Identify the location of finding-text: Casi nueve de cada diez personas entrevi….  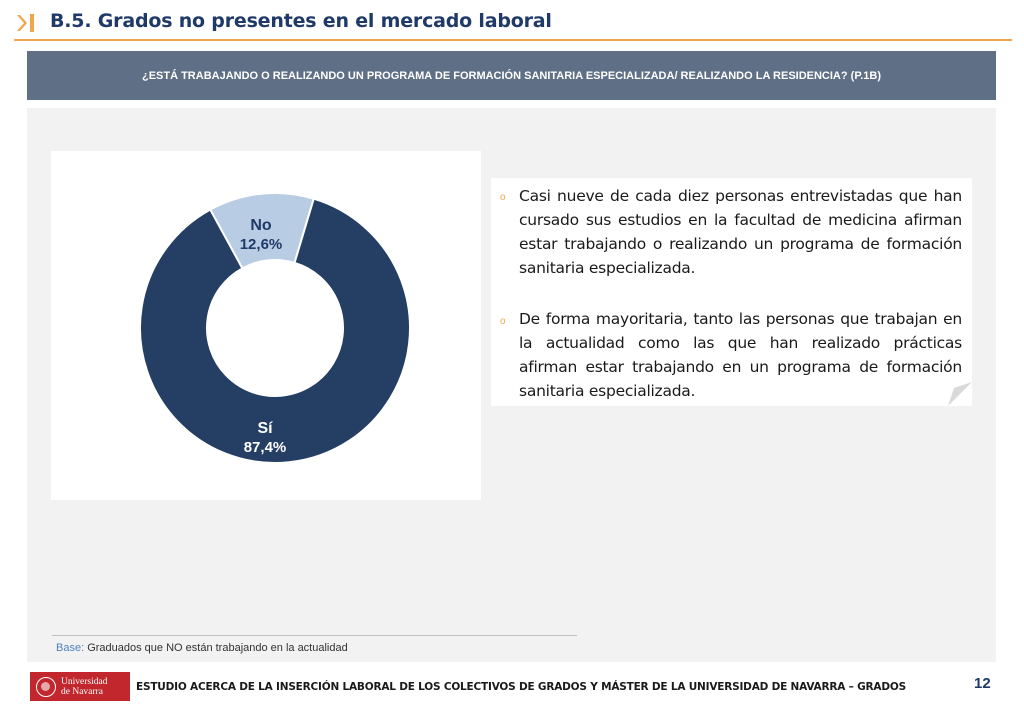
(740, 232).